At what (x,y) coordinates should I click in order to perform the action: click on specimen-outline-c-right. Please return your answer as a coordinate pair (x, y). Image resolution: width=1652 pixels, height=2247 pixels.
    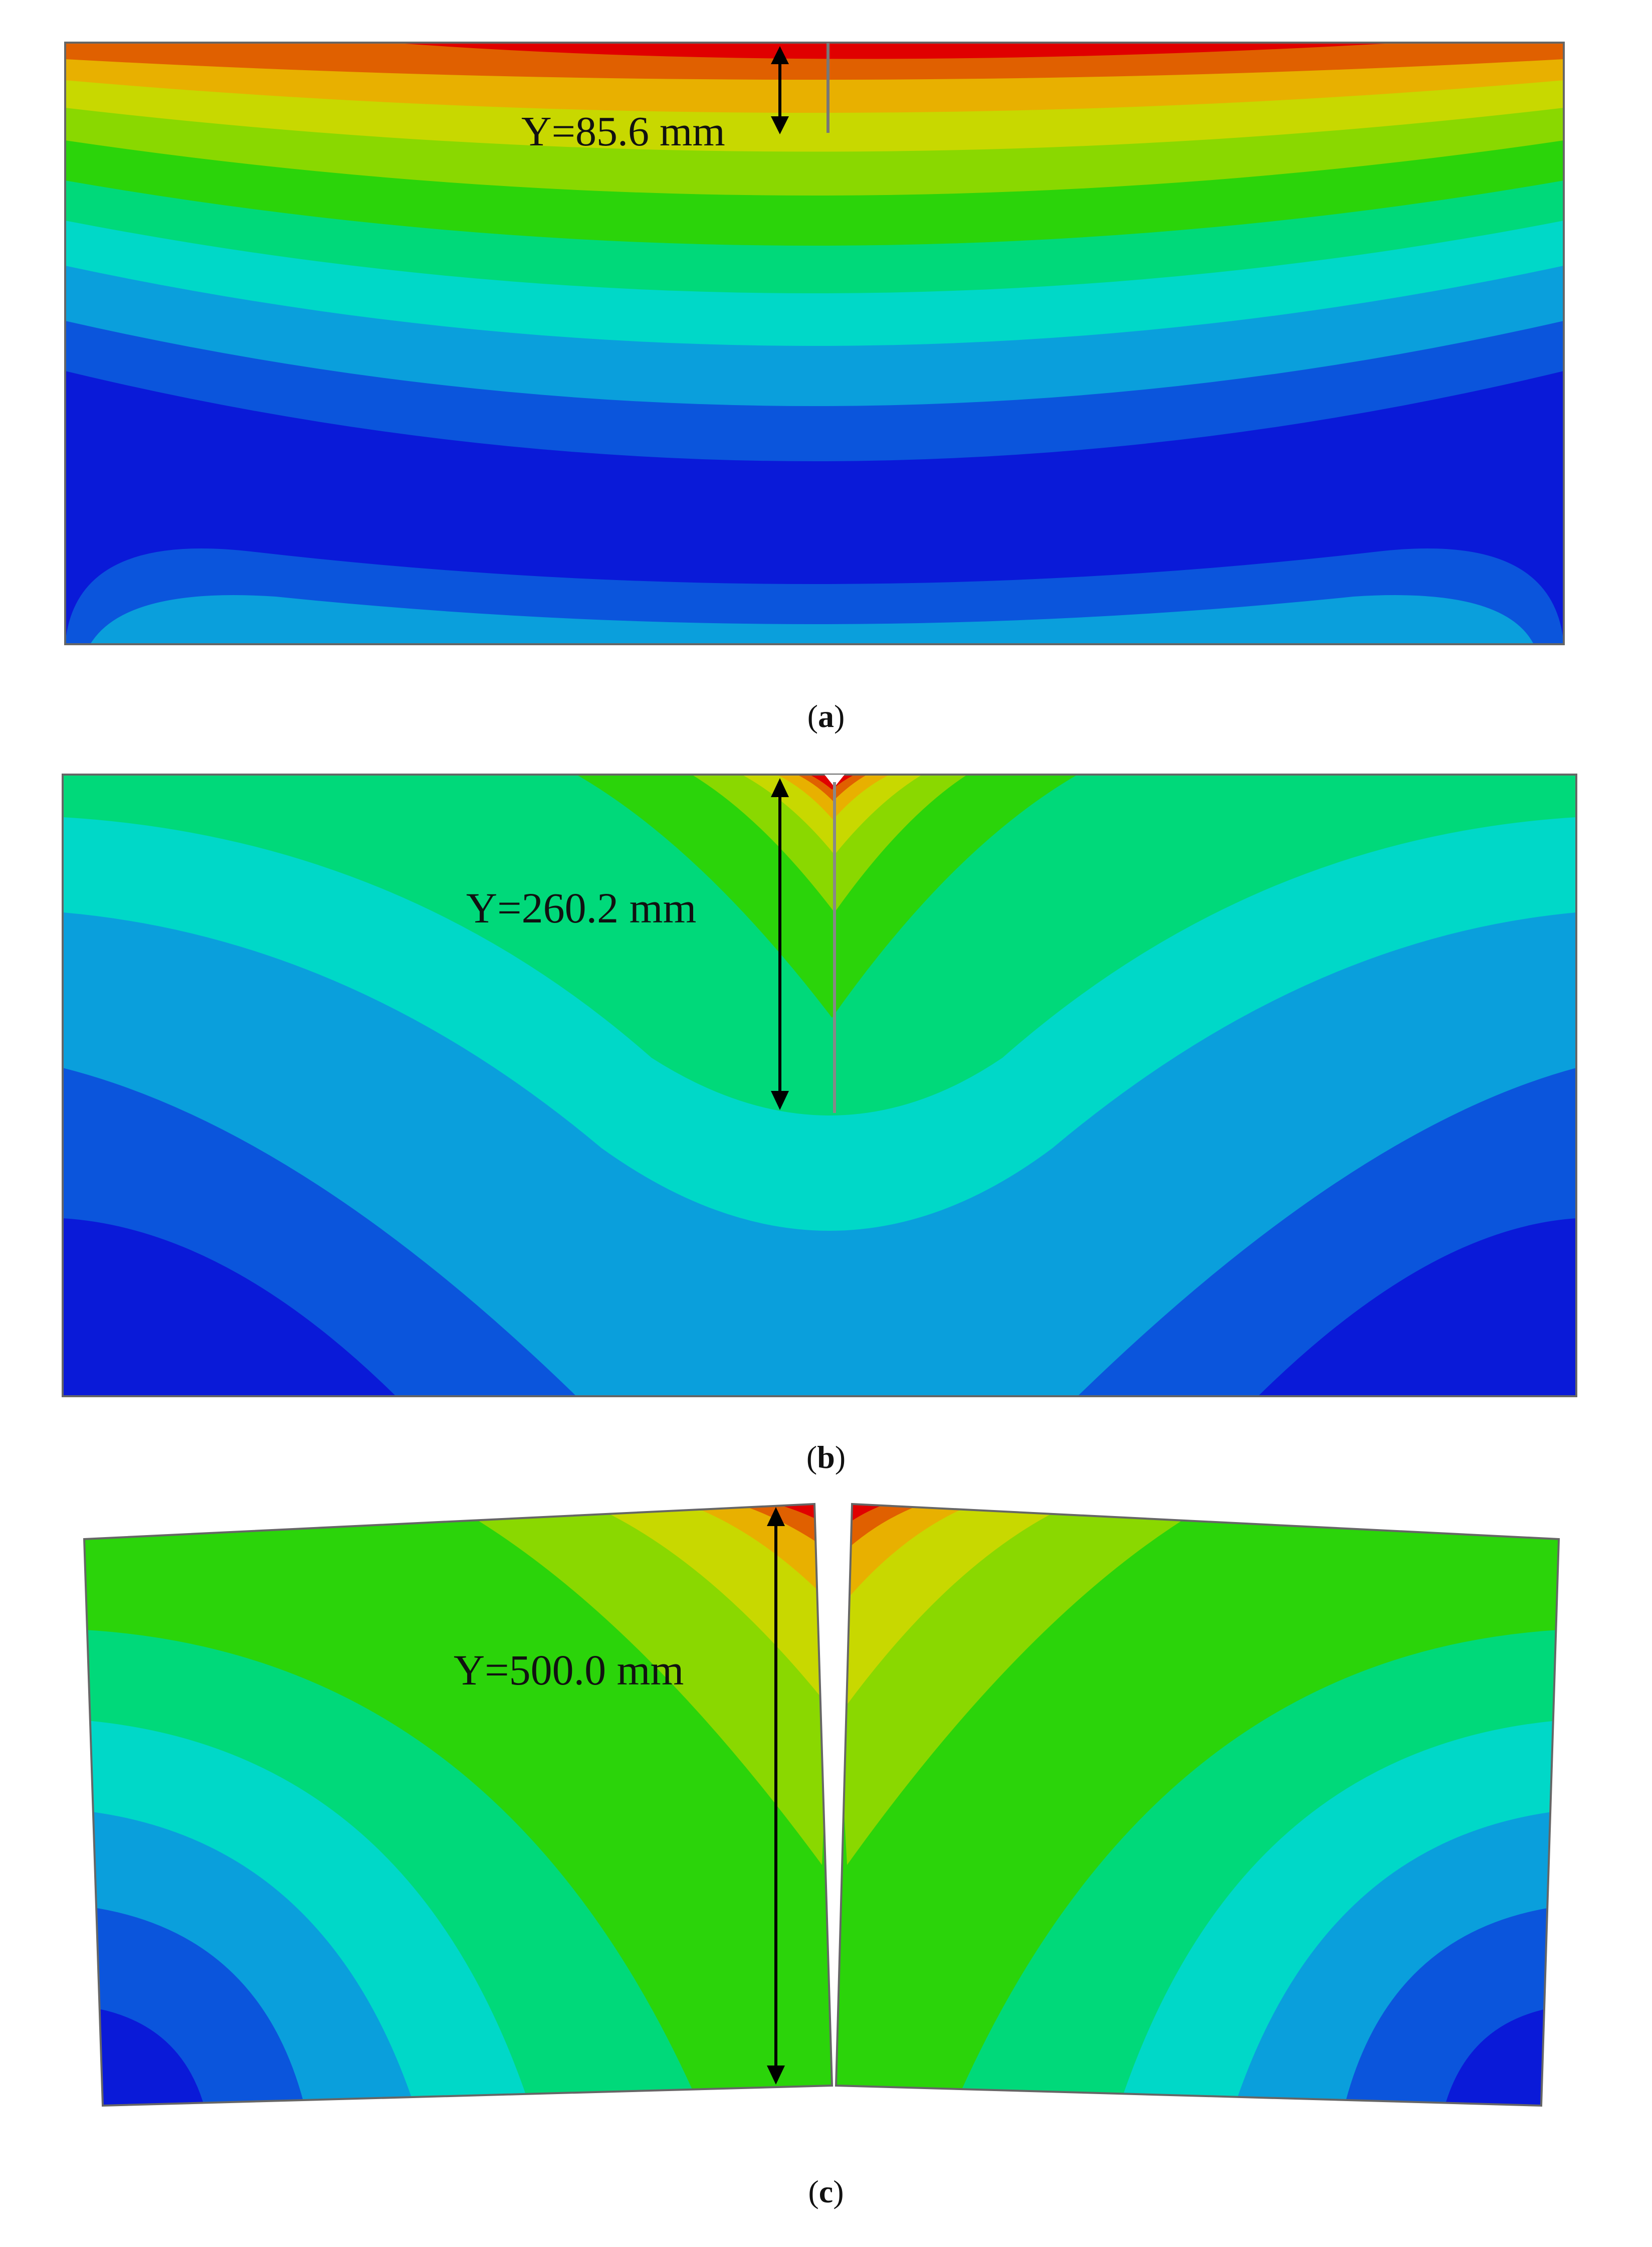
    Looking at the image, I should click on (1197, 1805).